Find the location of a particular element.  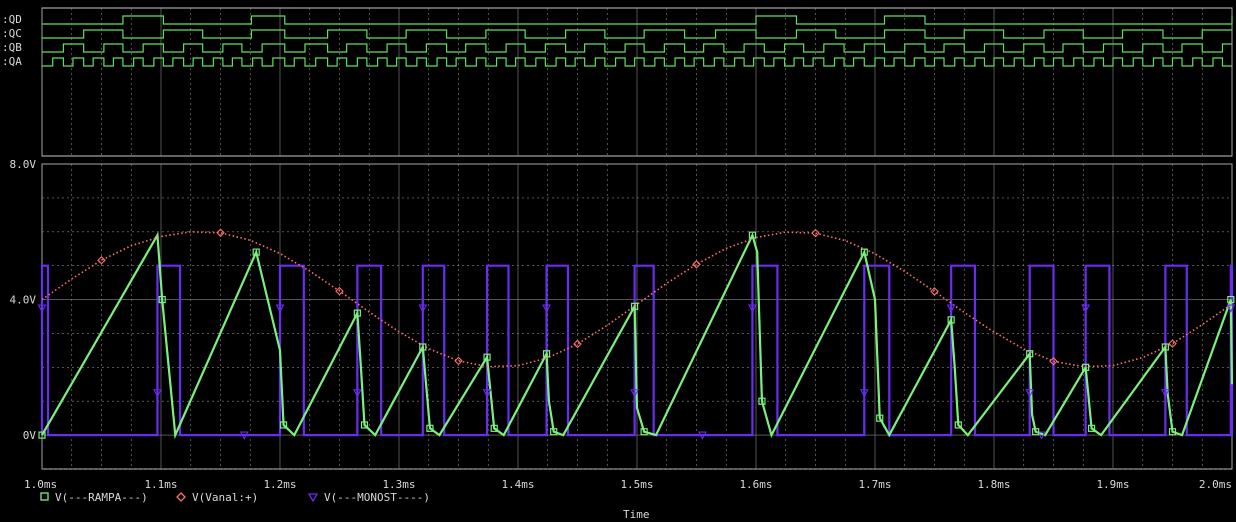

digital-trace-qb is located at coordinates (637, 48).